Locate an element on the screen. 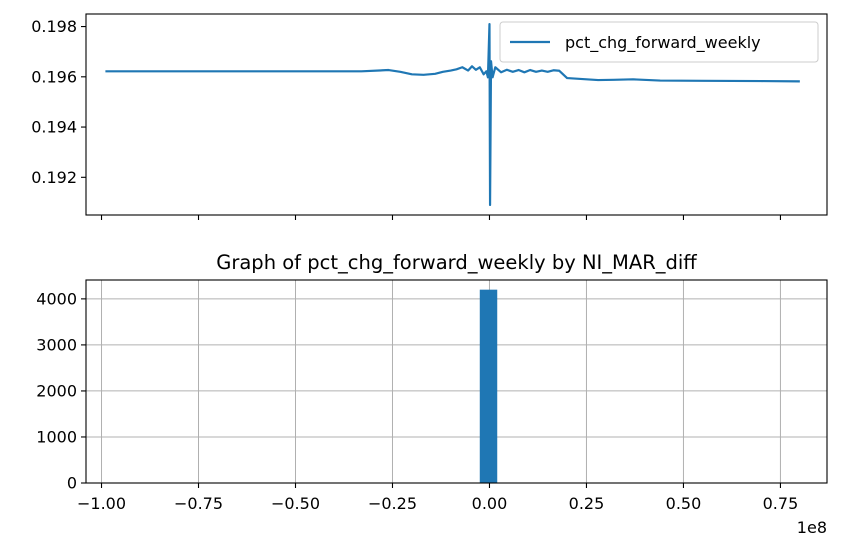  bottom-y-tick-label: 3000 is located at coordinates (56, 344).